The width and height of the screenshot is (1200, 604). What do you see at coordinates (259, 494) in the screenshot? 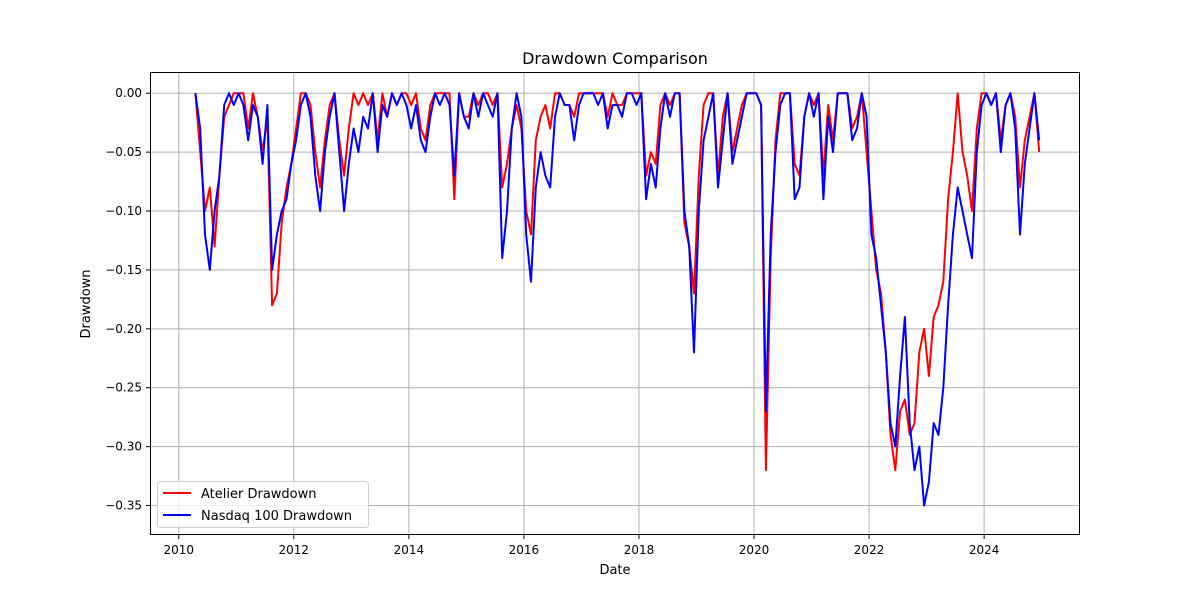
I see `legend-label-atelier: Atelier Drawdown` at bounding box center [259, 494].